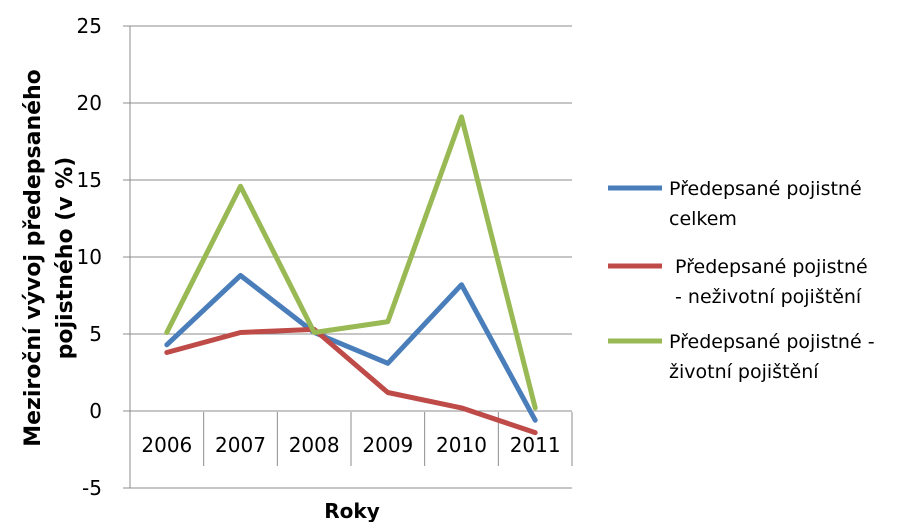 This screenshot has width=906, height=522. Describe the element at coordinates (33, 258) in the screenshot. I see `y-axis-label-line: Meziroční vývoj předepsaného` at that location.